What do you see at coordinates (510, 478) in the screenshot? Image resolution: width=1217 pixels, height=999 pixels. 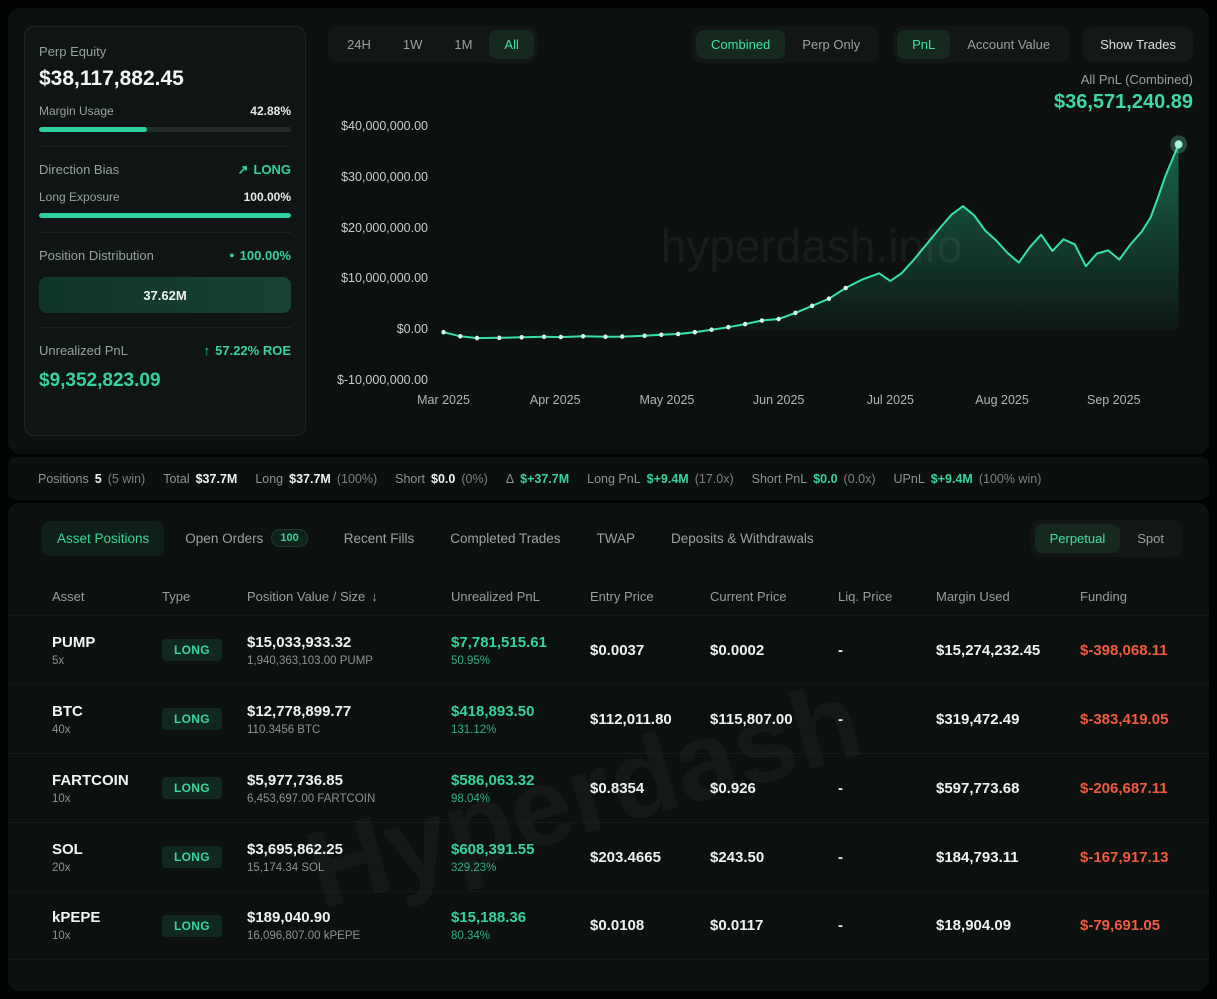 I see `summary-label: Δ` at bounding box center [510, 478].